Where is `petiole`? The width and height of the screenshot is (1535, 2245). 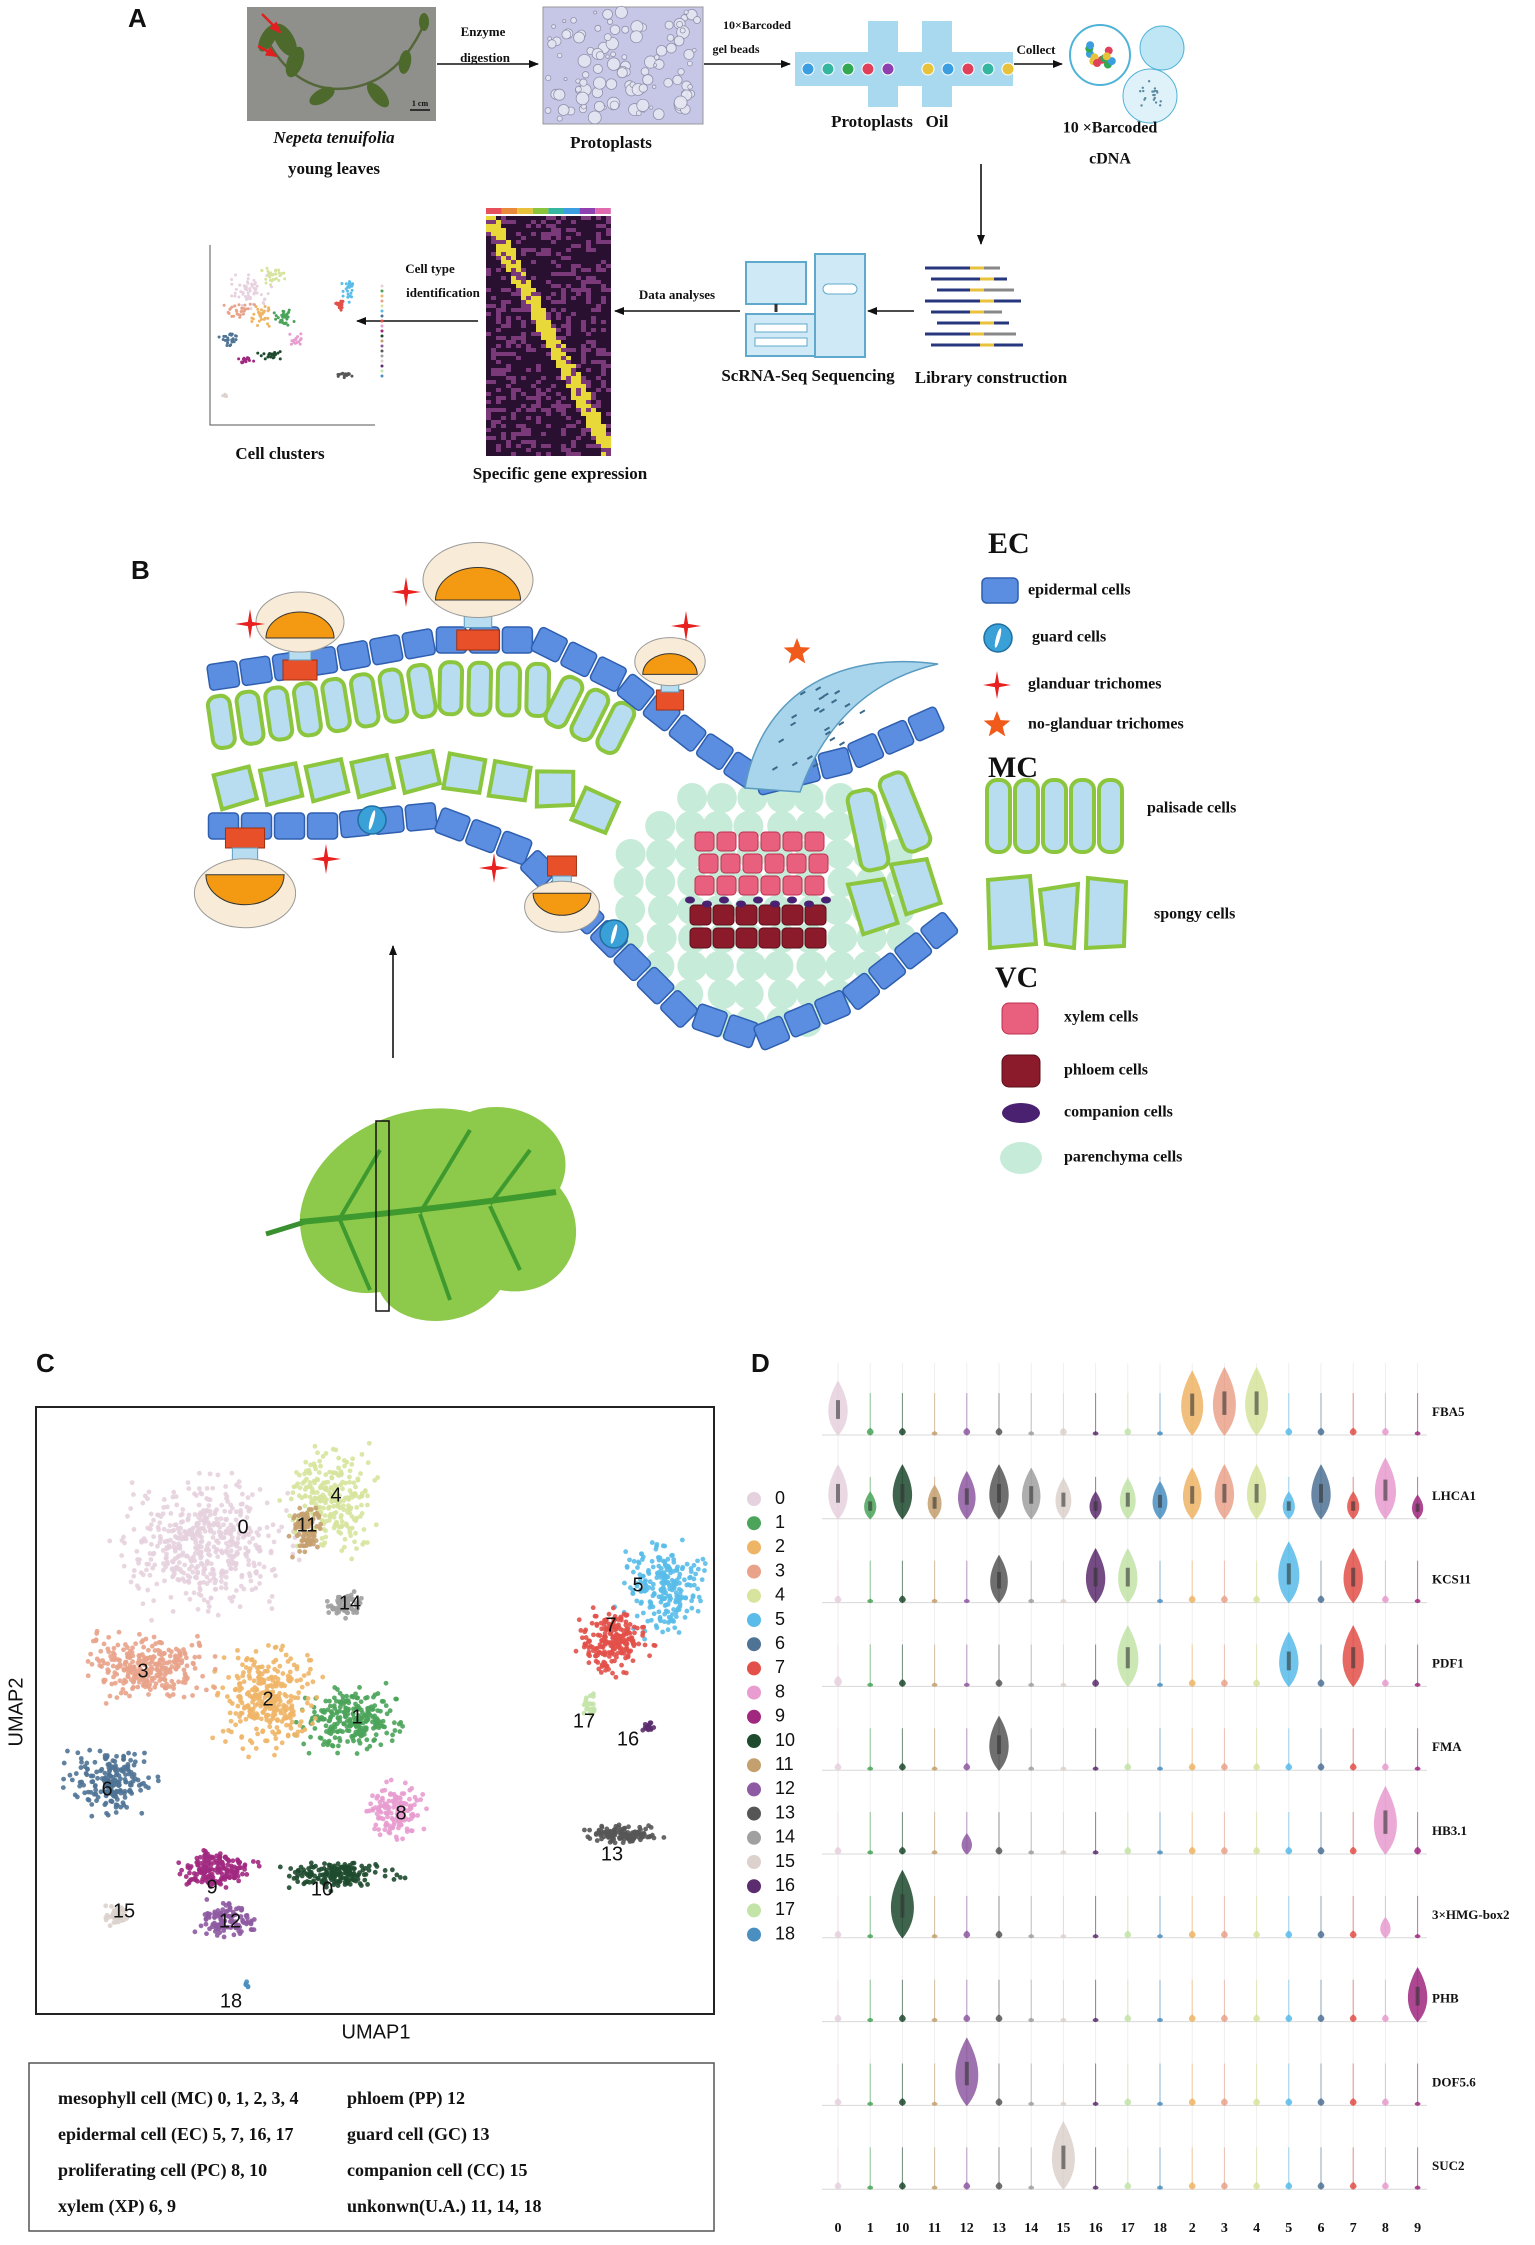
petiole is located at coordinates (285, 1228).